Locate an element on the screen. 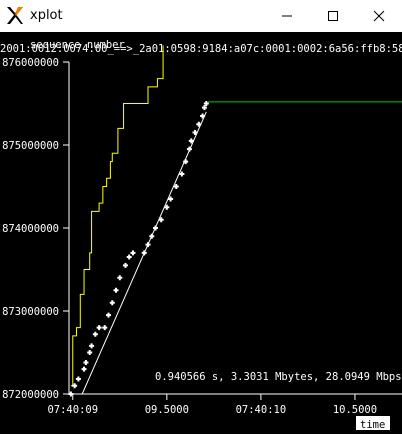 This screenshot has width=402, height=435. x-axis-label: time is located at coordinates (372, 425).